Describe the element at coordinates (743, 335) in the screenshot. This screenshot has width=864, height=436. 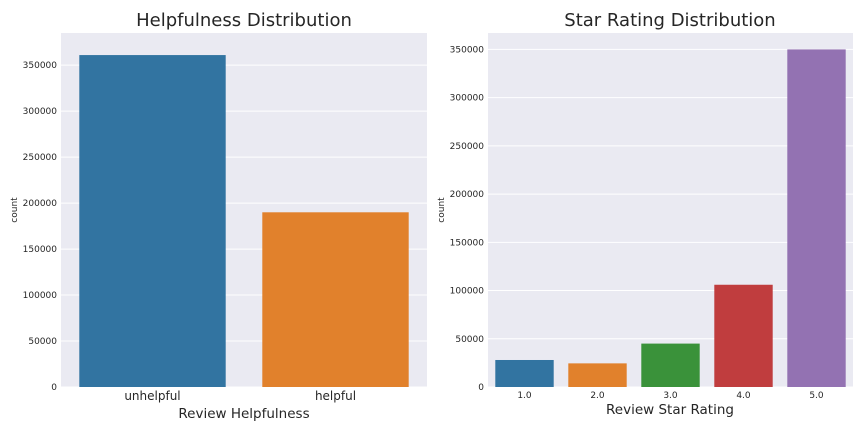
I see `bar-4.0` at that location.